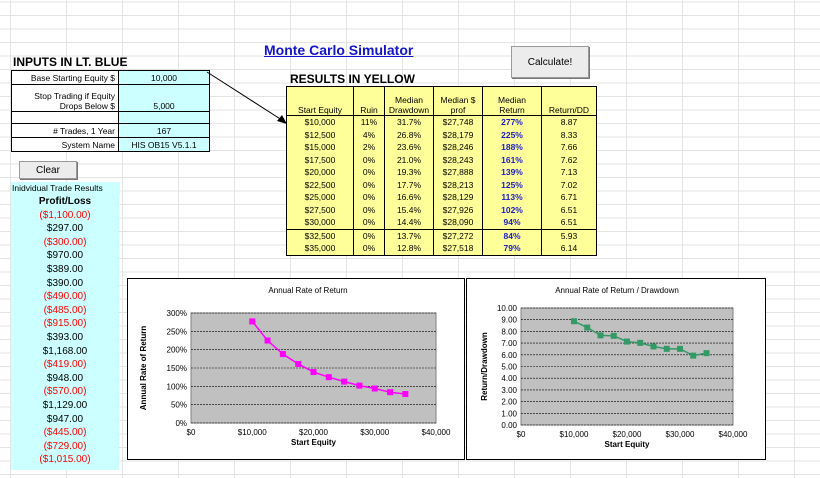 Image resolution: width=820 pixels, height=478 pixels. What do you see at coordinates (307, 290) in the screenshot?
I see `chart-title: Annual Rate of Return` at bounding box center [307, 290].